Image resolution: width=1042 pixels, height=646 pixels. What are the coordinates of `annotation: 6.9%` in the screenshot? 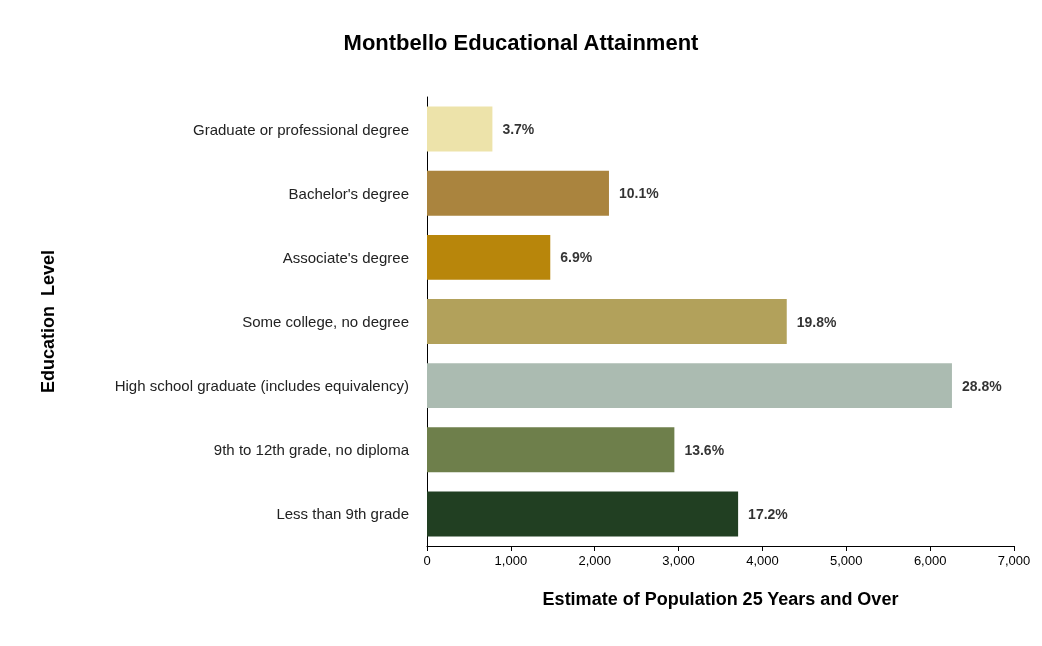 It's located at (576, 257).